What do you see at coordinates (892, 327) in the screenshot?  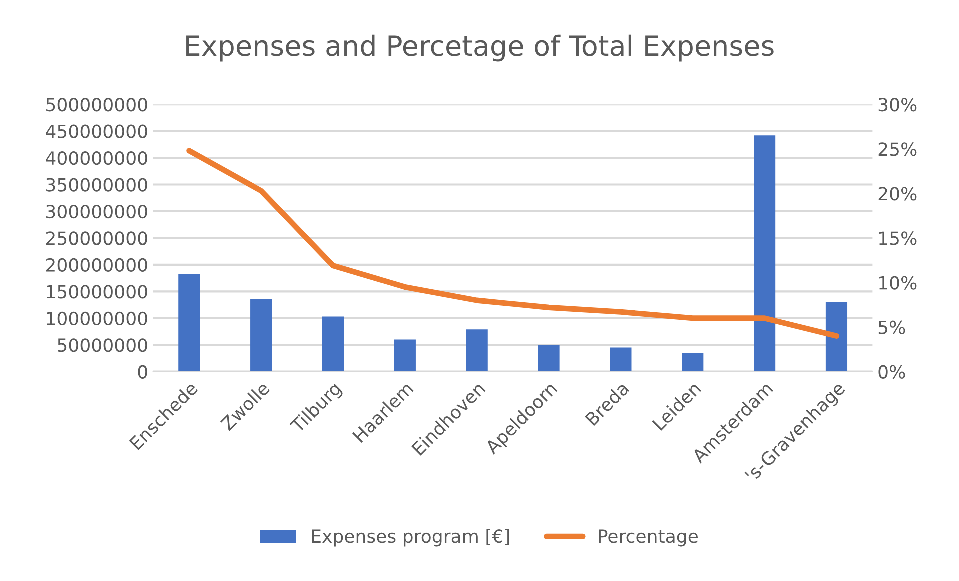 I see `y2-tick-label: 5%` at bounding box center [892, 327].